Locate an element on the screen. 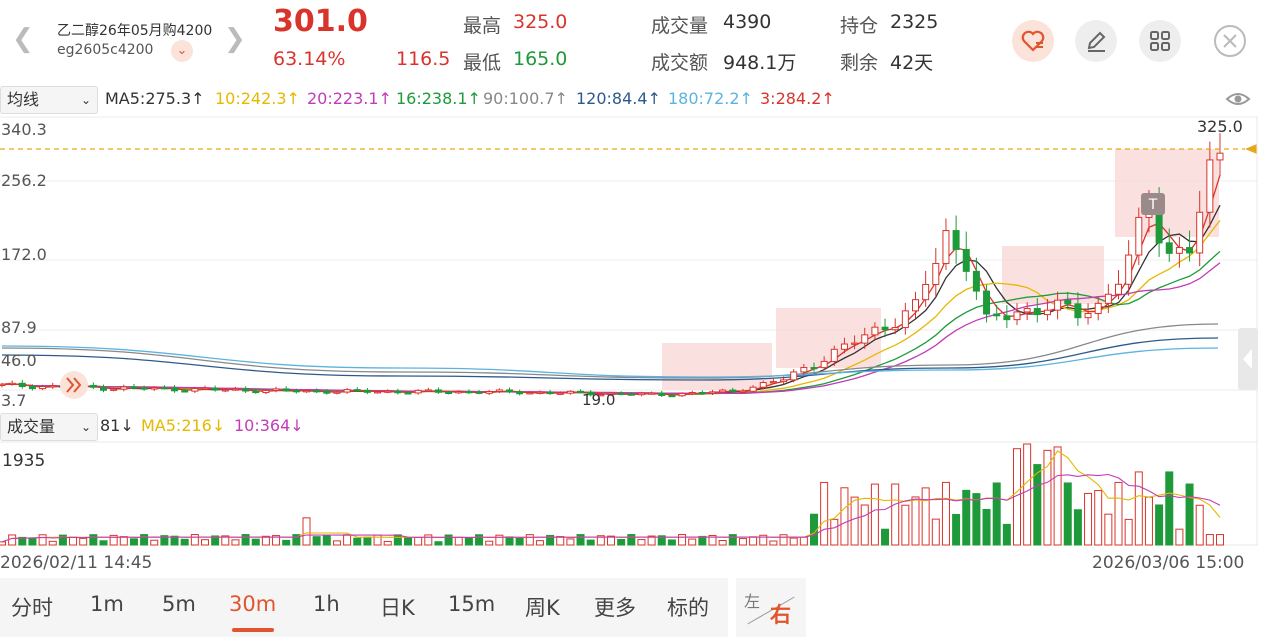 The image size is (1278, 637). prev-arrow-icon: ❮ is located at coordinates (23, 39).